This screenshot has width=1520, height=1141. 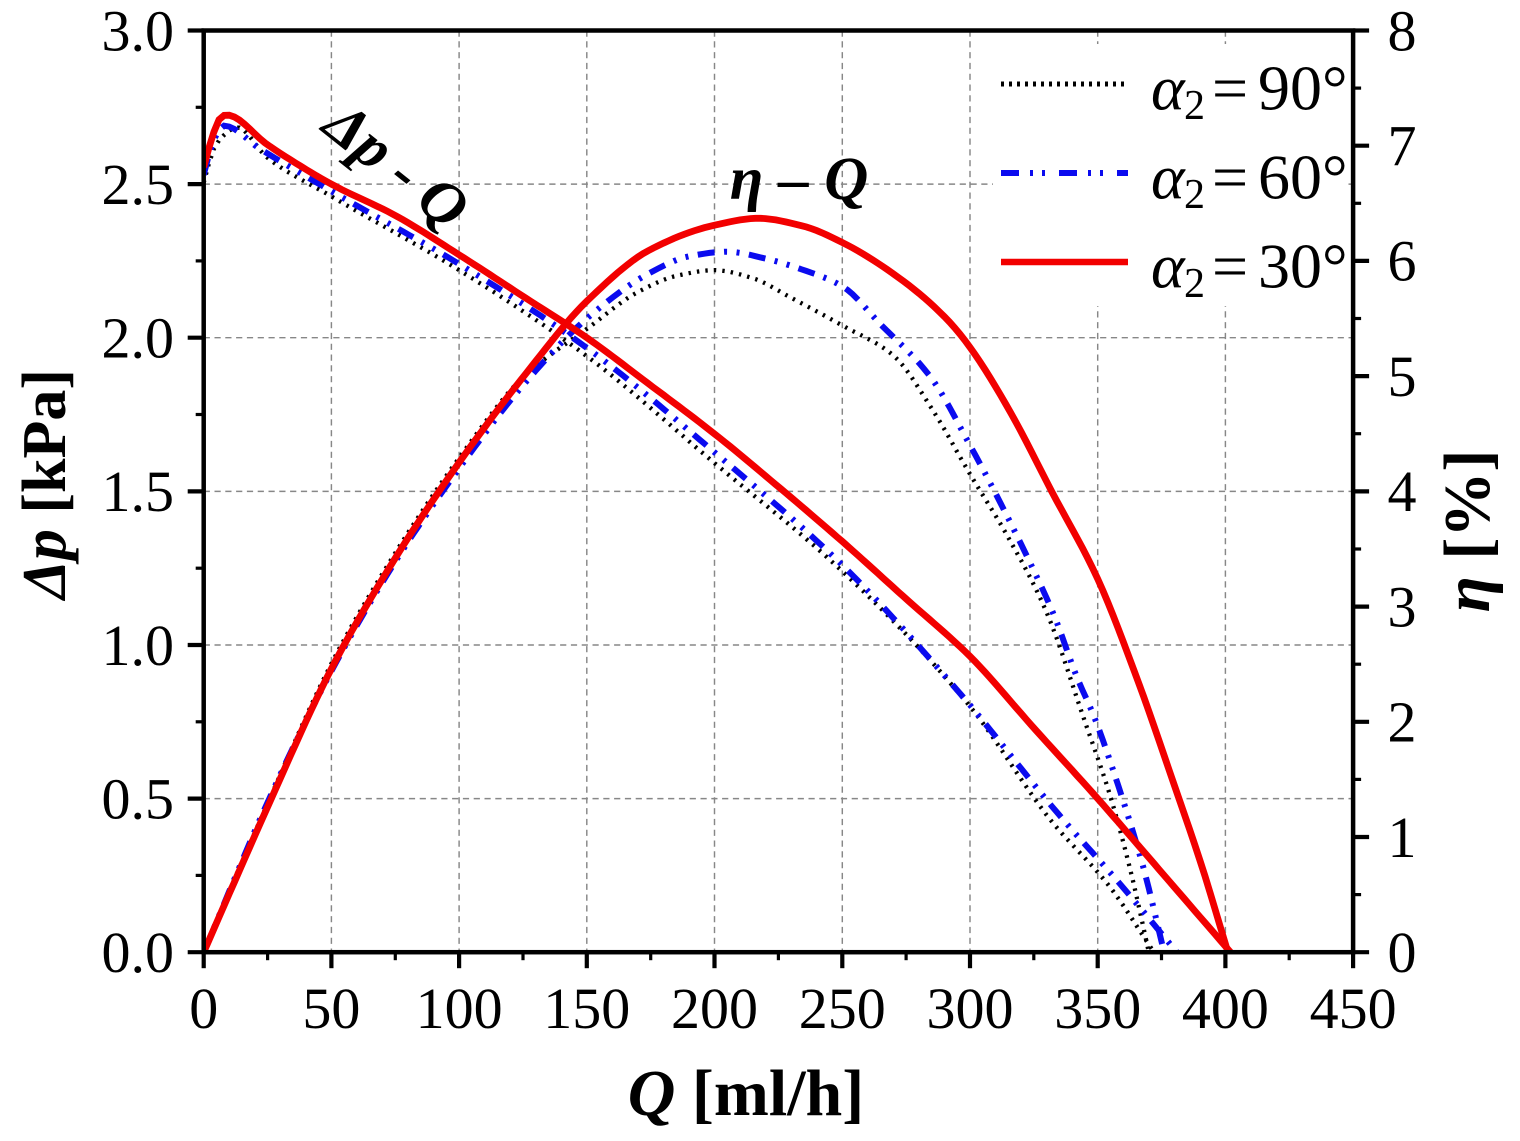 What do you see at coordinates (459, 1008) in the screenshot?
I see `svg-text: 100` at bounding box center [459, 1008].